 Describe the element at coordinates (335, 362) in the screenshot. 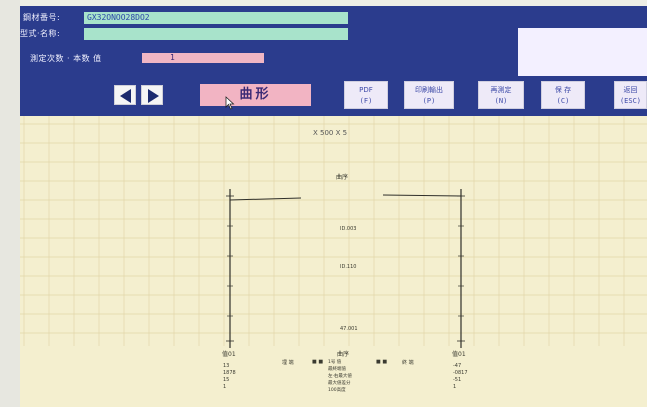

I see `center-stat-item: 1号 值` at that location.